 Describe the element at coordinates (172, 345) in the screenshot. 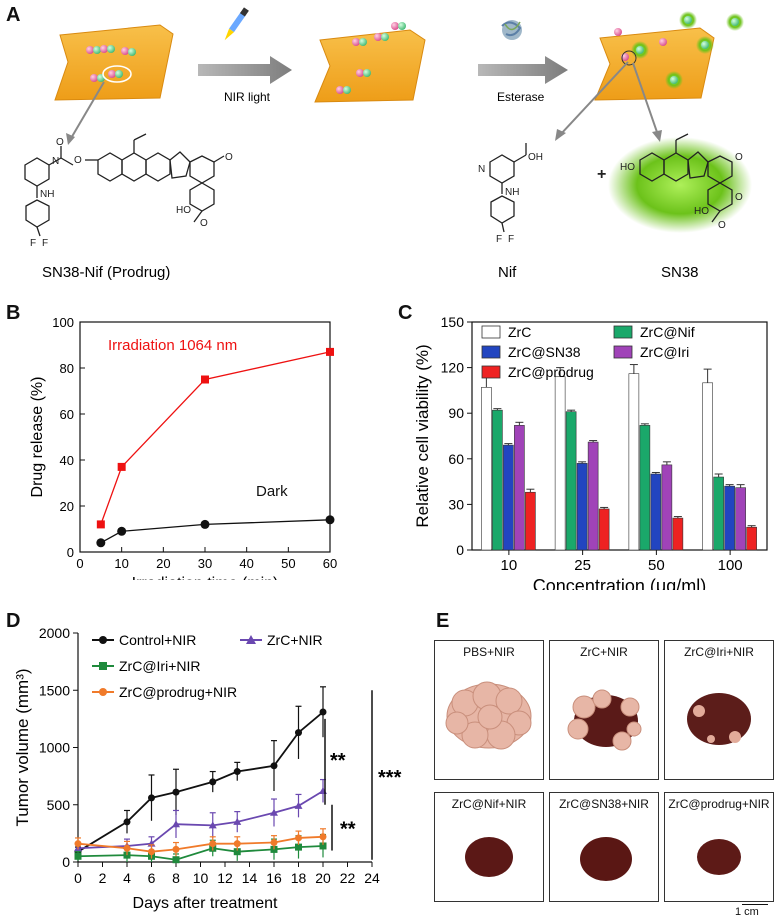

I see `legend-irradiation: Irradiation 1064 nm` at that location.